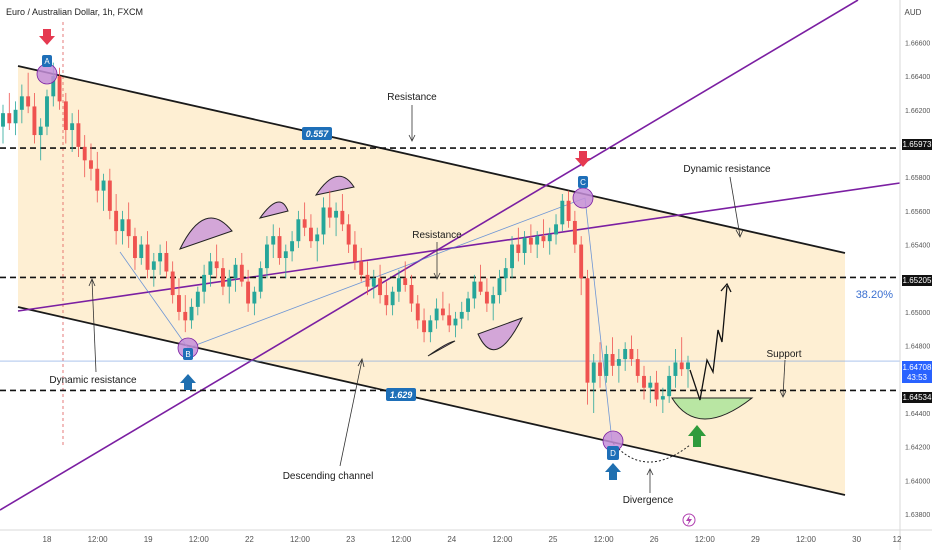 Image resolution: width=932 pixels, height=555 pixels. What do you see at coordinates (351, 413) in the screenshot?
I see `pointer-channel` at bounding box center [351, 413].